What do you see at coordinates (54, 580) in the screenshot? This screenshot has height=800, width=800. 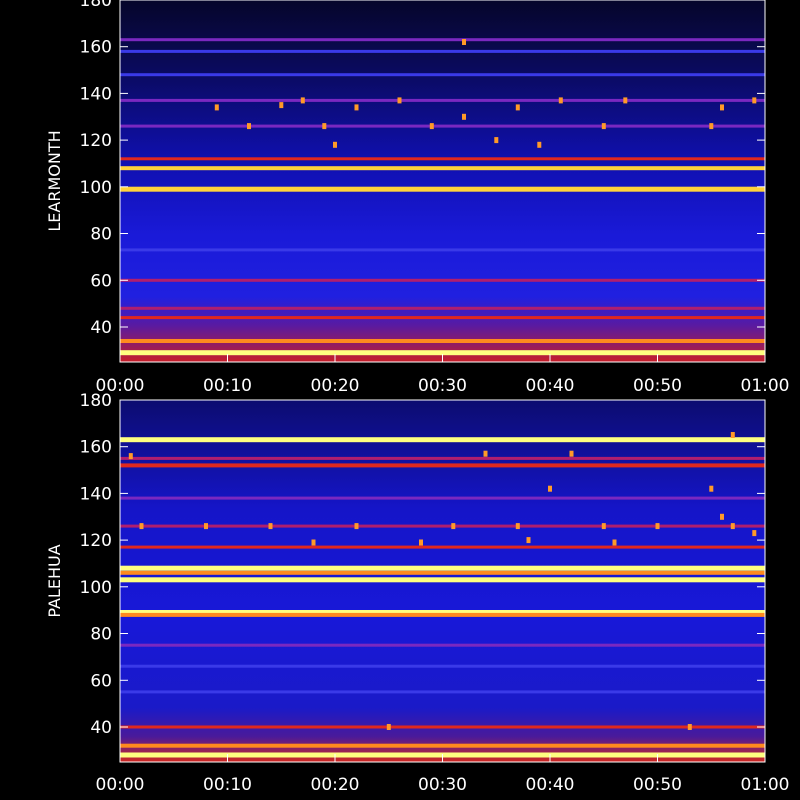 I see `y-axis-title: PALEHUA` at bounding box center [54, 580].